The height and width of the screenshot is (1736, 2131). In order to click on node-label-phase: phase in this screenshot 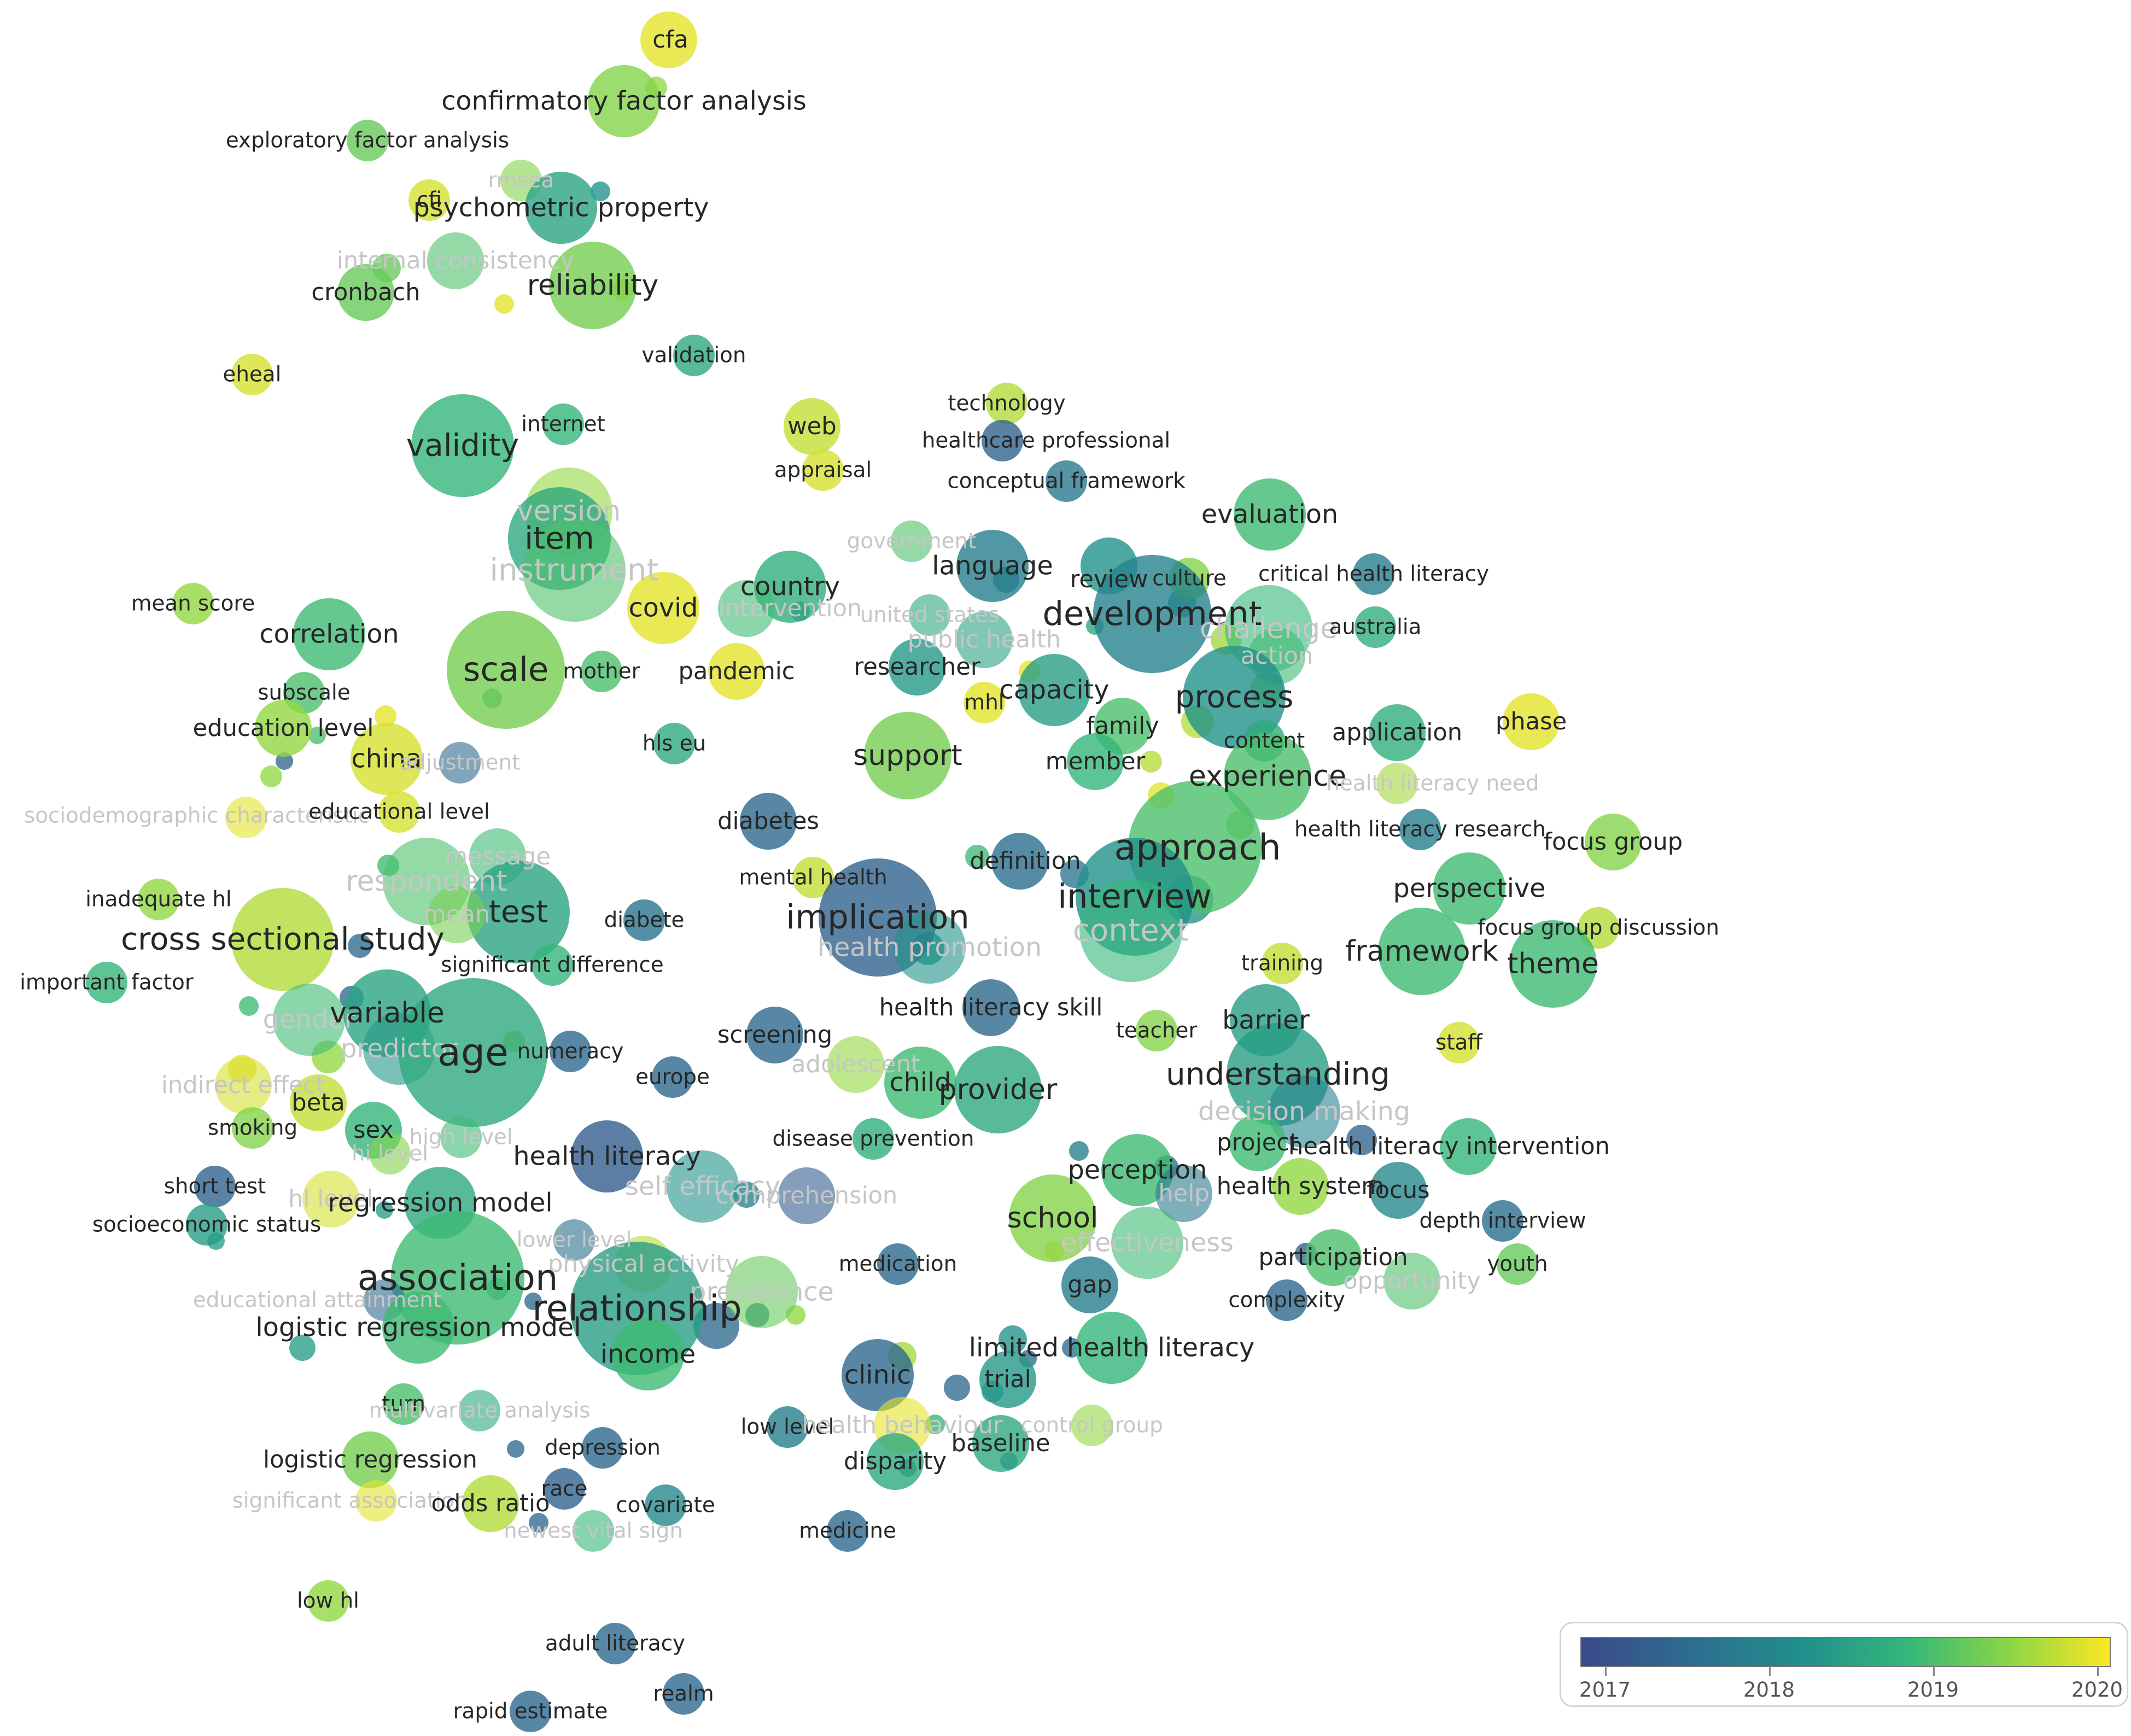, I will do `click(1532, 721)`.